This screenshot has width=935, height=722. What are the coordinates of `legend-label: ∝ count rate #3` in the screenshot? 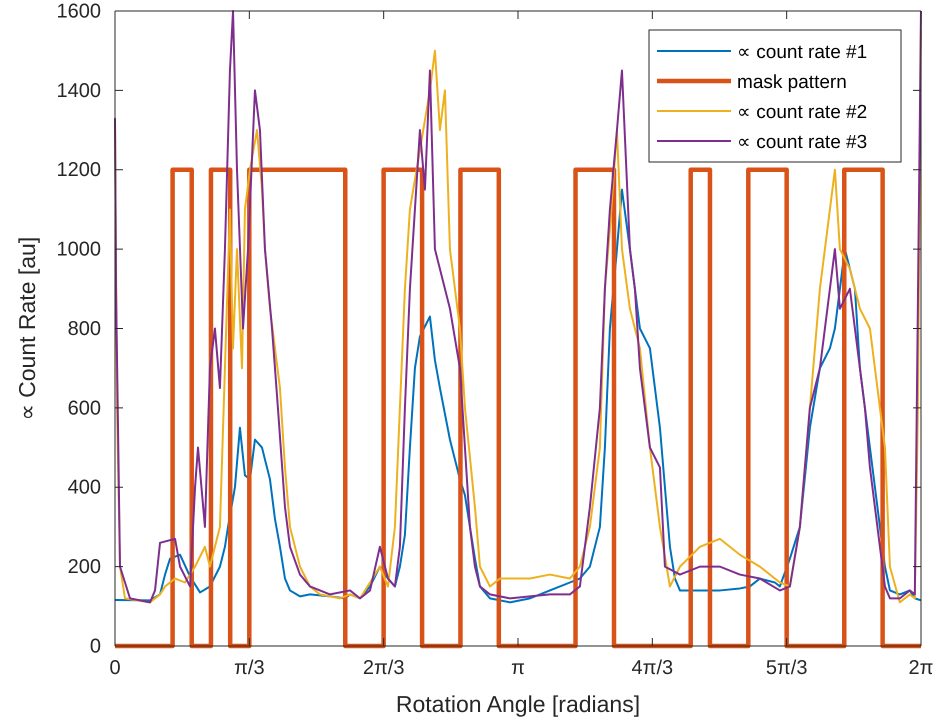 It's located at (802, 142).